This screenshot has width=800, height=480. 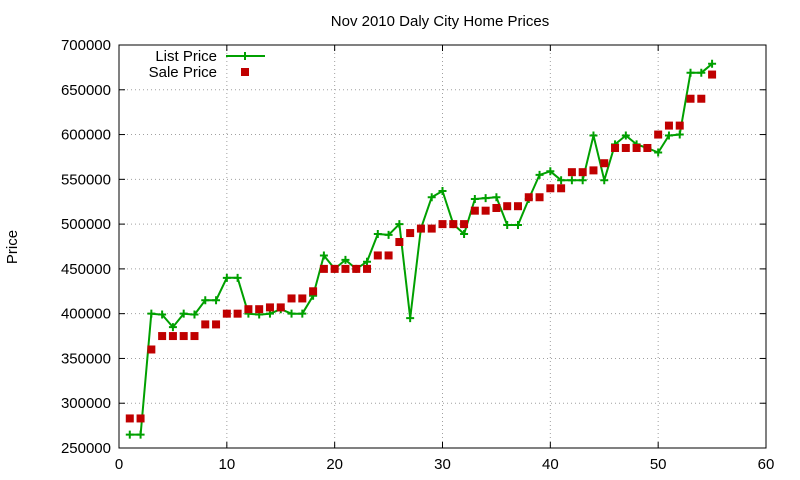 What do you see at coordinates (658, 464) in the screenshot?
I see `x-tick-label: 50` at bounding box center [658, 464].